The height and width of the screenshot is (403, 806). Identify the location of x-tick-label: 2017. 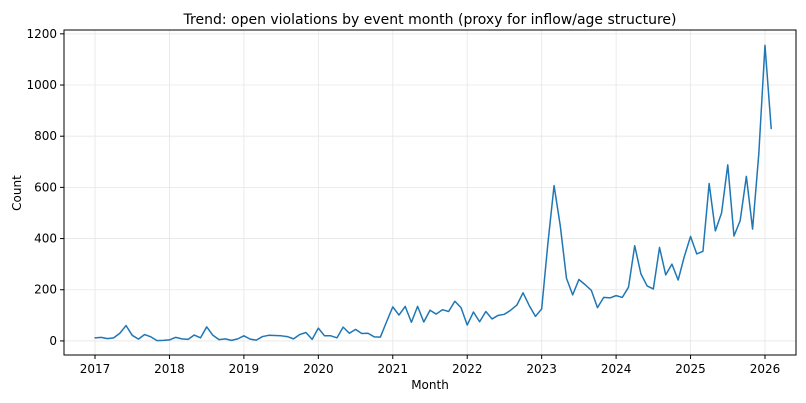
(95, 369).